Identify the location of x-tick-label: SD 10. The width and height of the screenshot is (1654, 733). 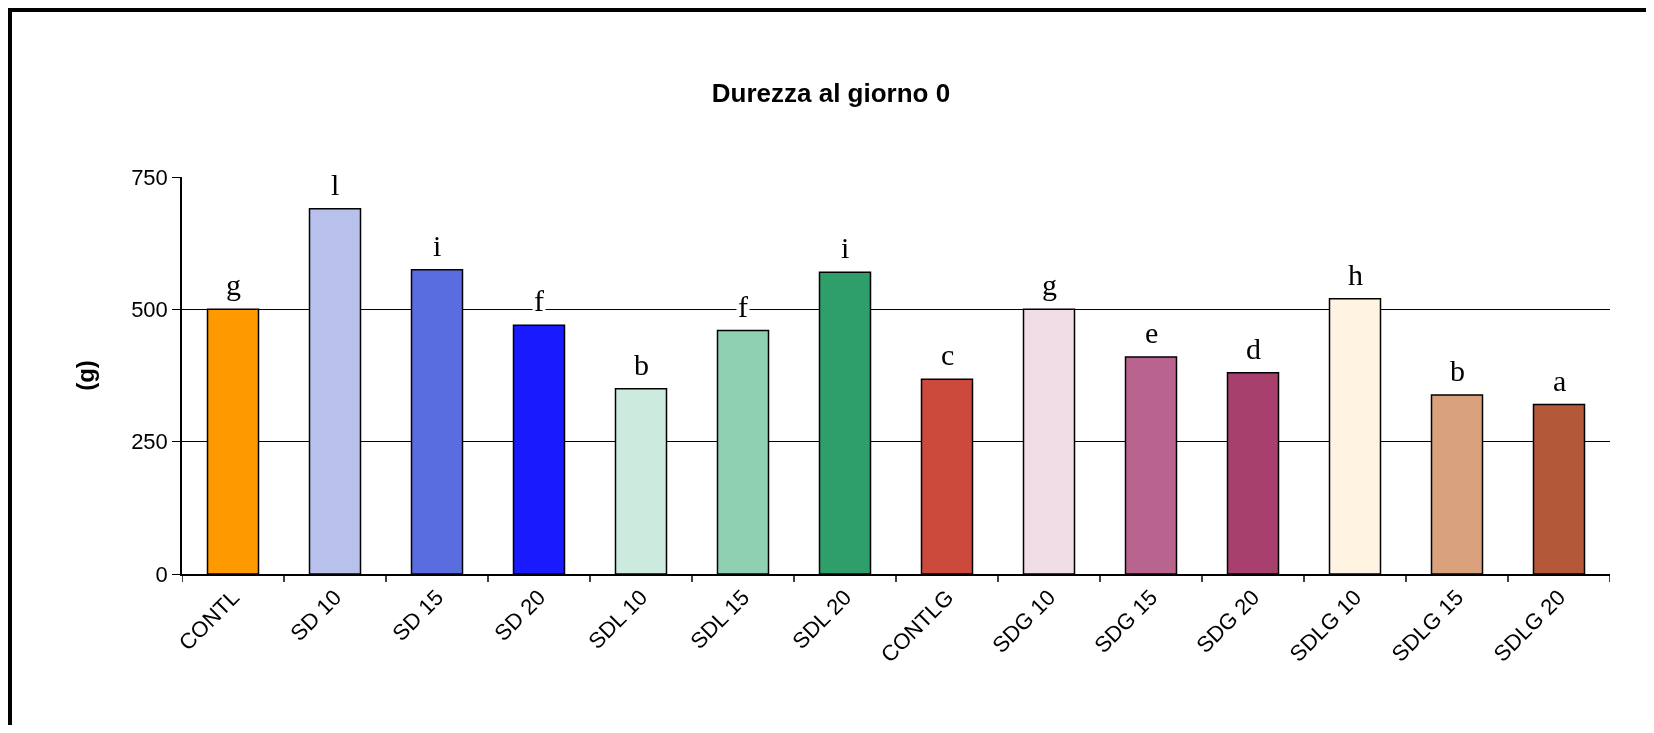
(316, 615).